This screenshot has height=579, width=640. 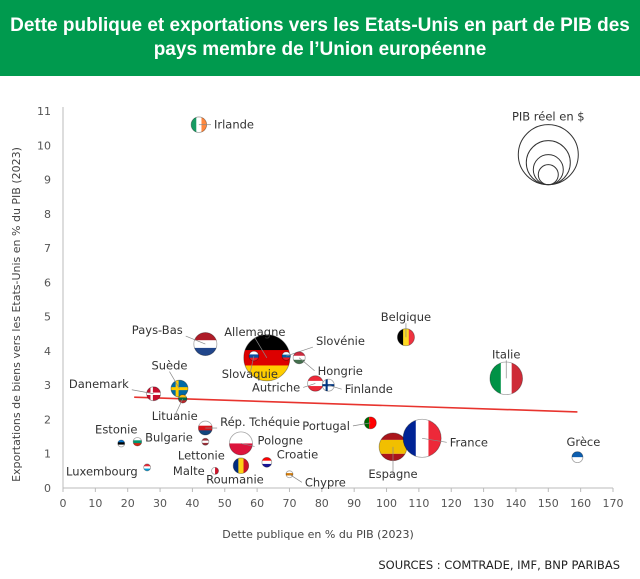 I want to click on x-tick-label: 150, so click(x=548, y=503).